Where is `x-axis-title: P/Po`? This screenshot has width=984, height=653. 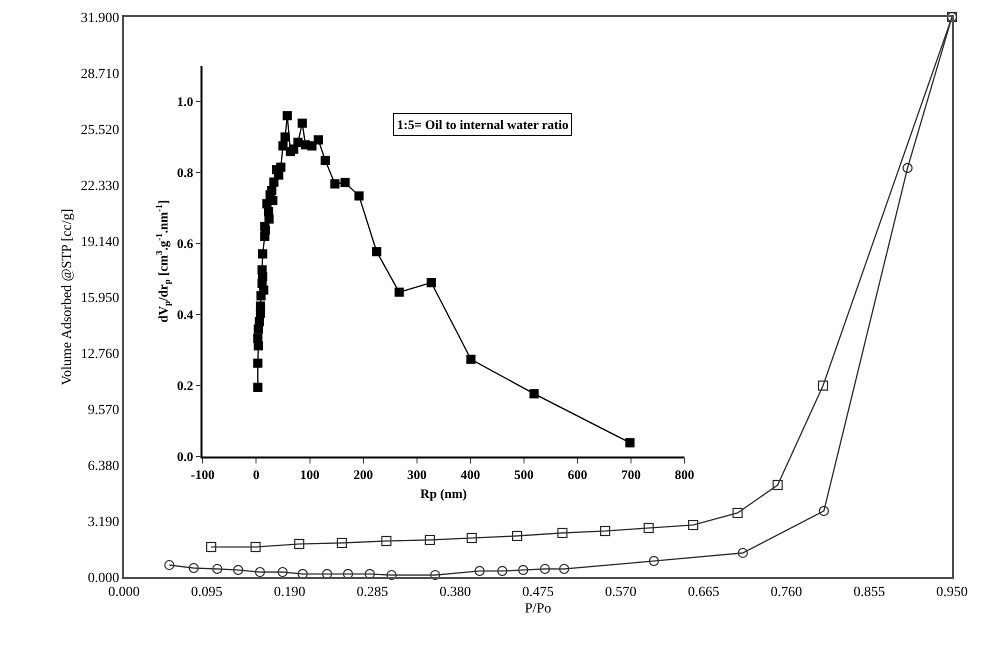
x-axis-title: P/Po is located at coordinates (538, 609).